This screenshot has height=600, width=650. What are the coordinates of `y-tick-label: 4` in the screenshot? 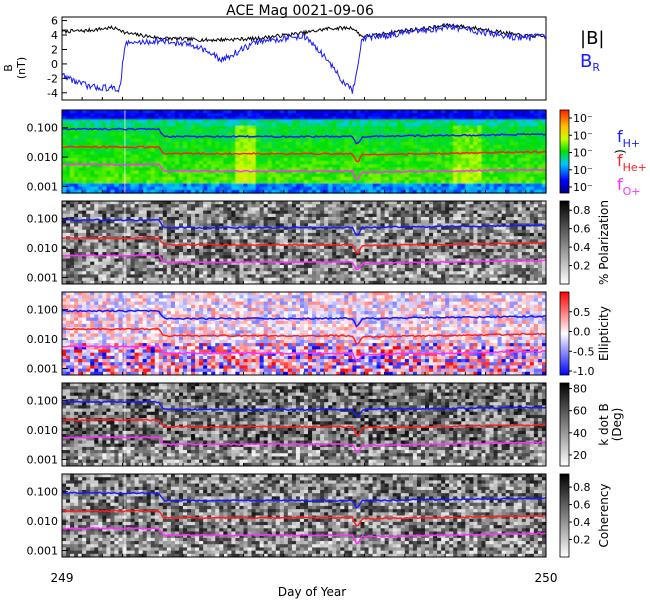 It's located at (54, 35).